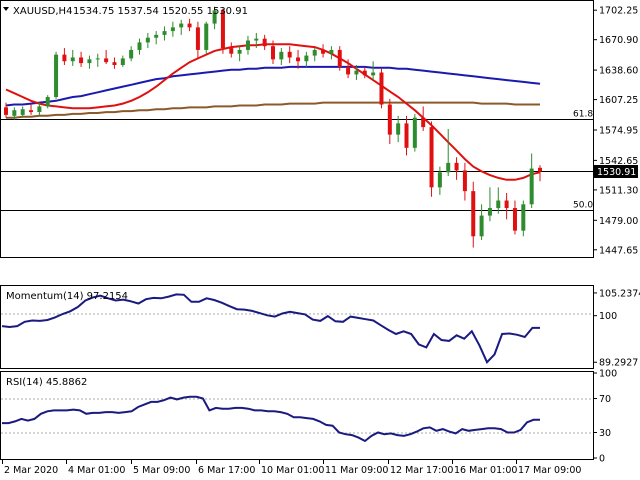  Describe the element at coordinates (46, 382) in the screenshot. I see `rsi-title: RSI(14) 45.8862` at that location.